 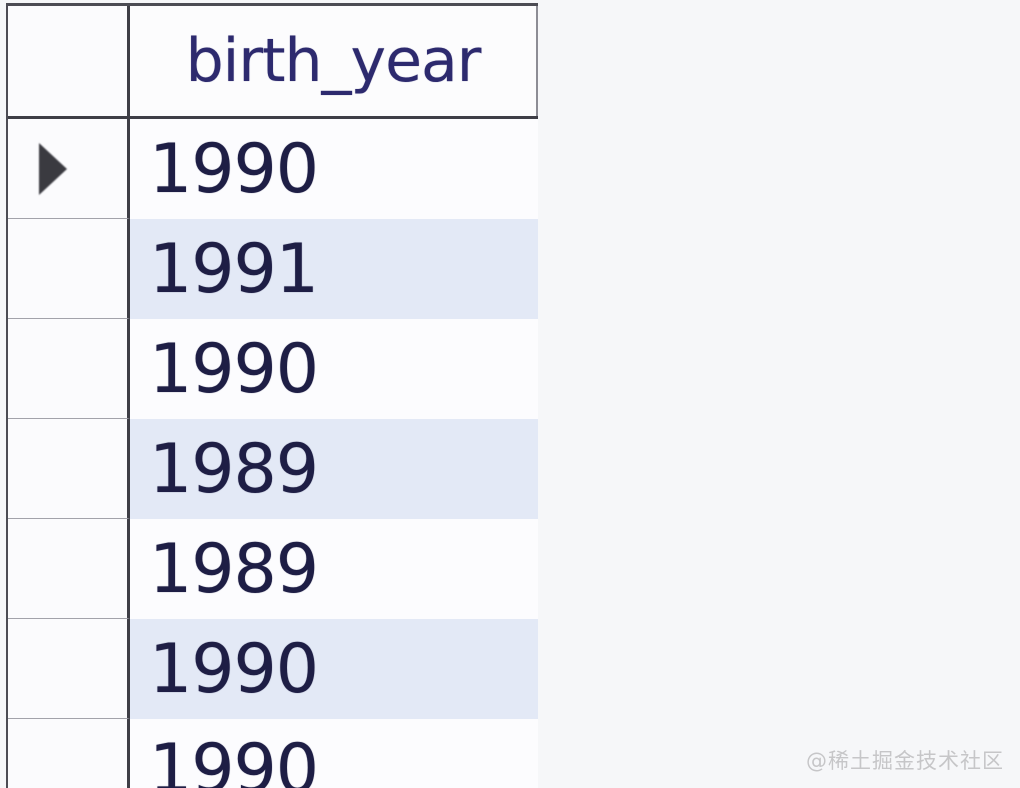 I want to click on cell-value: 1991, so click(x=234, y=269).